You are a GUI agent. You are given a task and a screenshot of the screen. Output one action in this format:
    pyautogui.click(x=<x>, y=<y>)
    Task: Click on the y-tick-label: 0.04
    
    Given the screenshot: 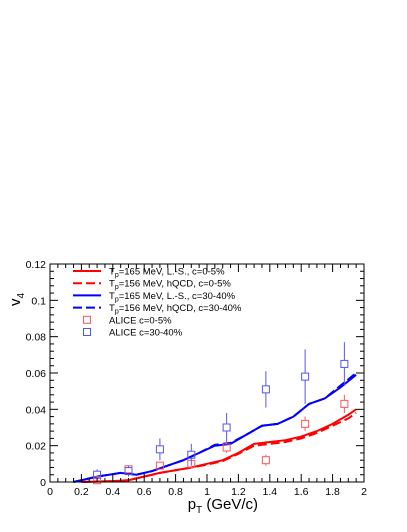 What is the action you would take?
    pyautogui.click(x=36, y=410)
    